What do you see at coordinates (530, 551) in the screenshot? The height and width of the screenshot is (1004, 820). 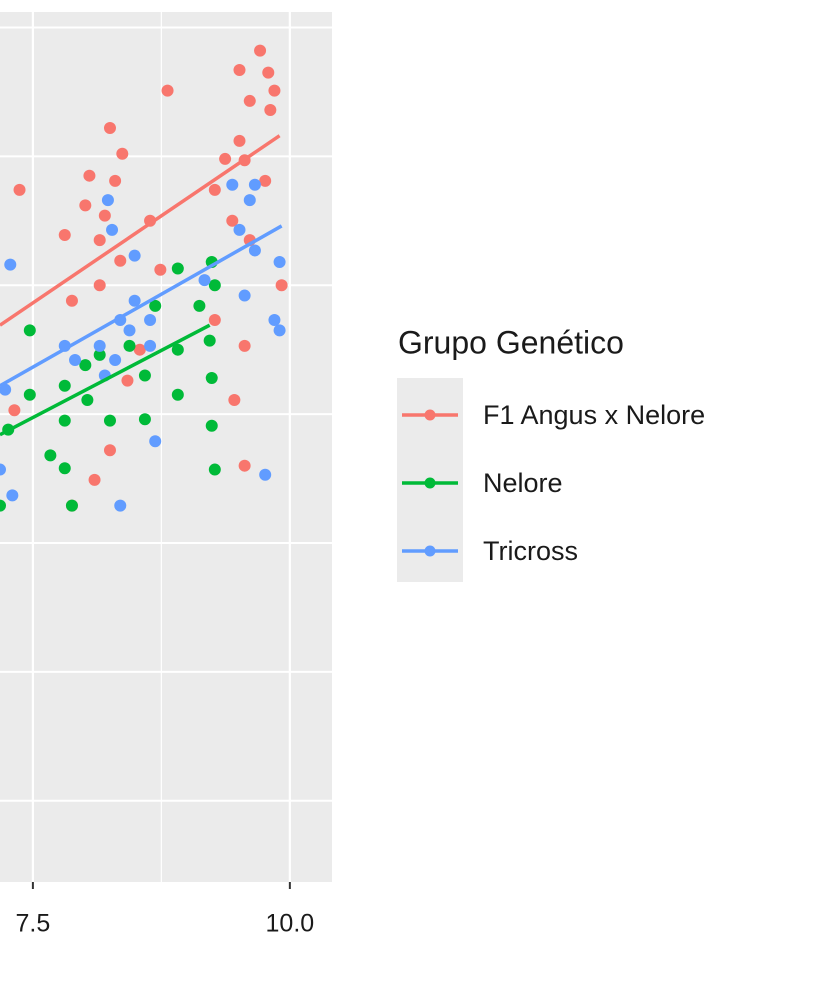 I see `legend-label: Tricross` at bounding box center [530, 551].